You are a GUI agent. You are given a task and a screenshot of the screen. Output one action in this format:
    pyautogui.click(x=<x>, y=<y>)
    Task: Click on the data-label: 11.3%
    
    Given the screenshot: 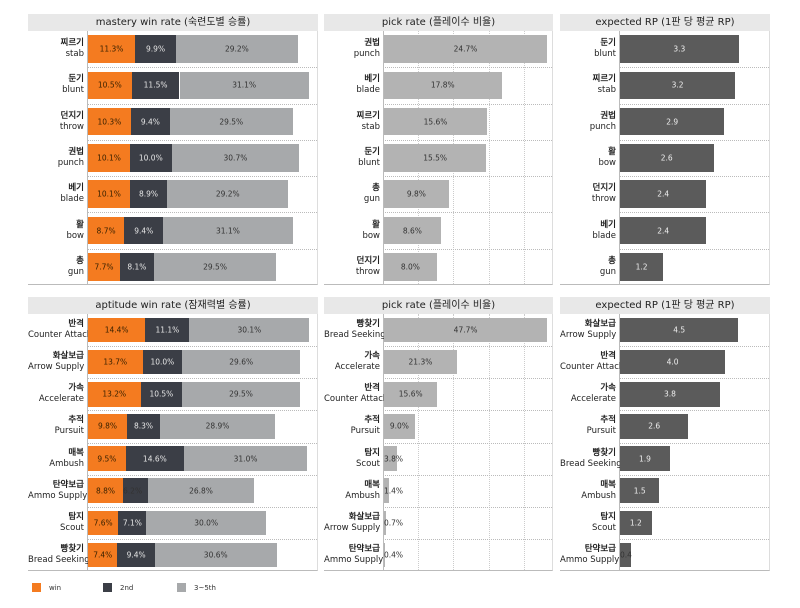 What is the action you would take?
    pyautogui.click(x=111, y=49)
    